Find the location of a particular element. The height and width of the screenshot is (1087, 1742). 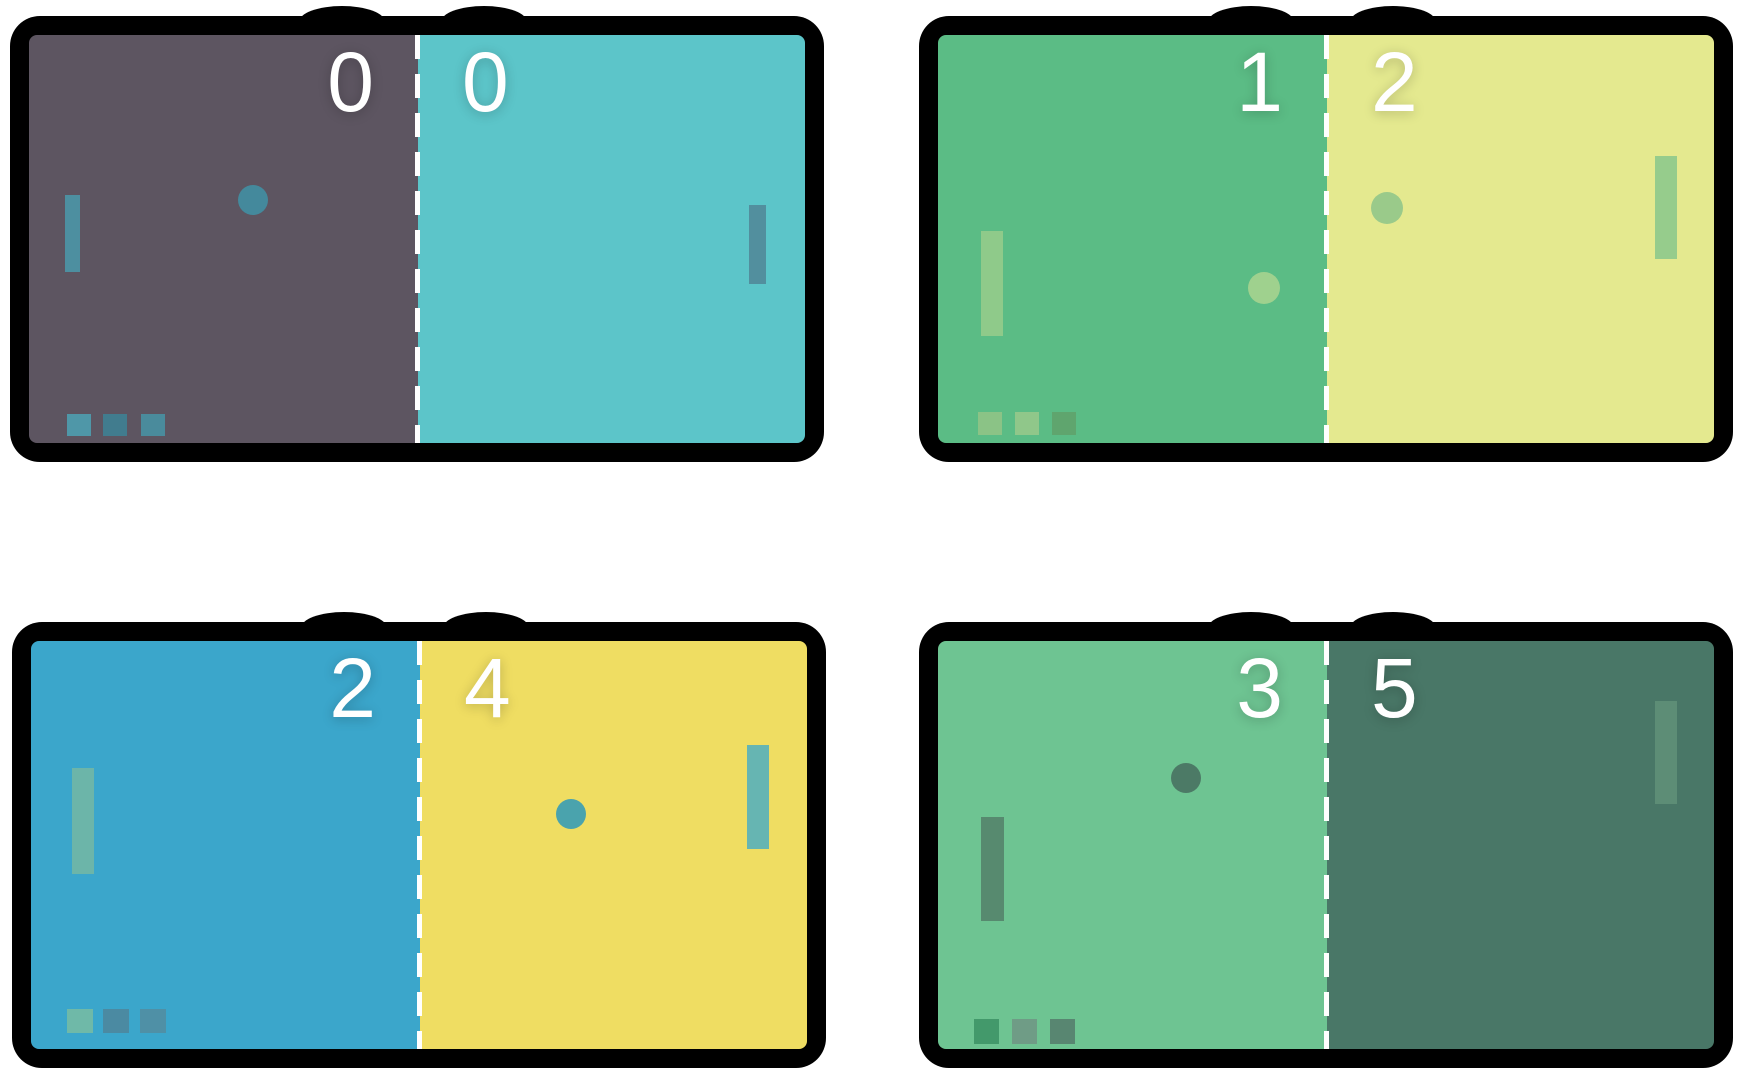

left-player-score: 1 is located at coordinates (1259, 82).